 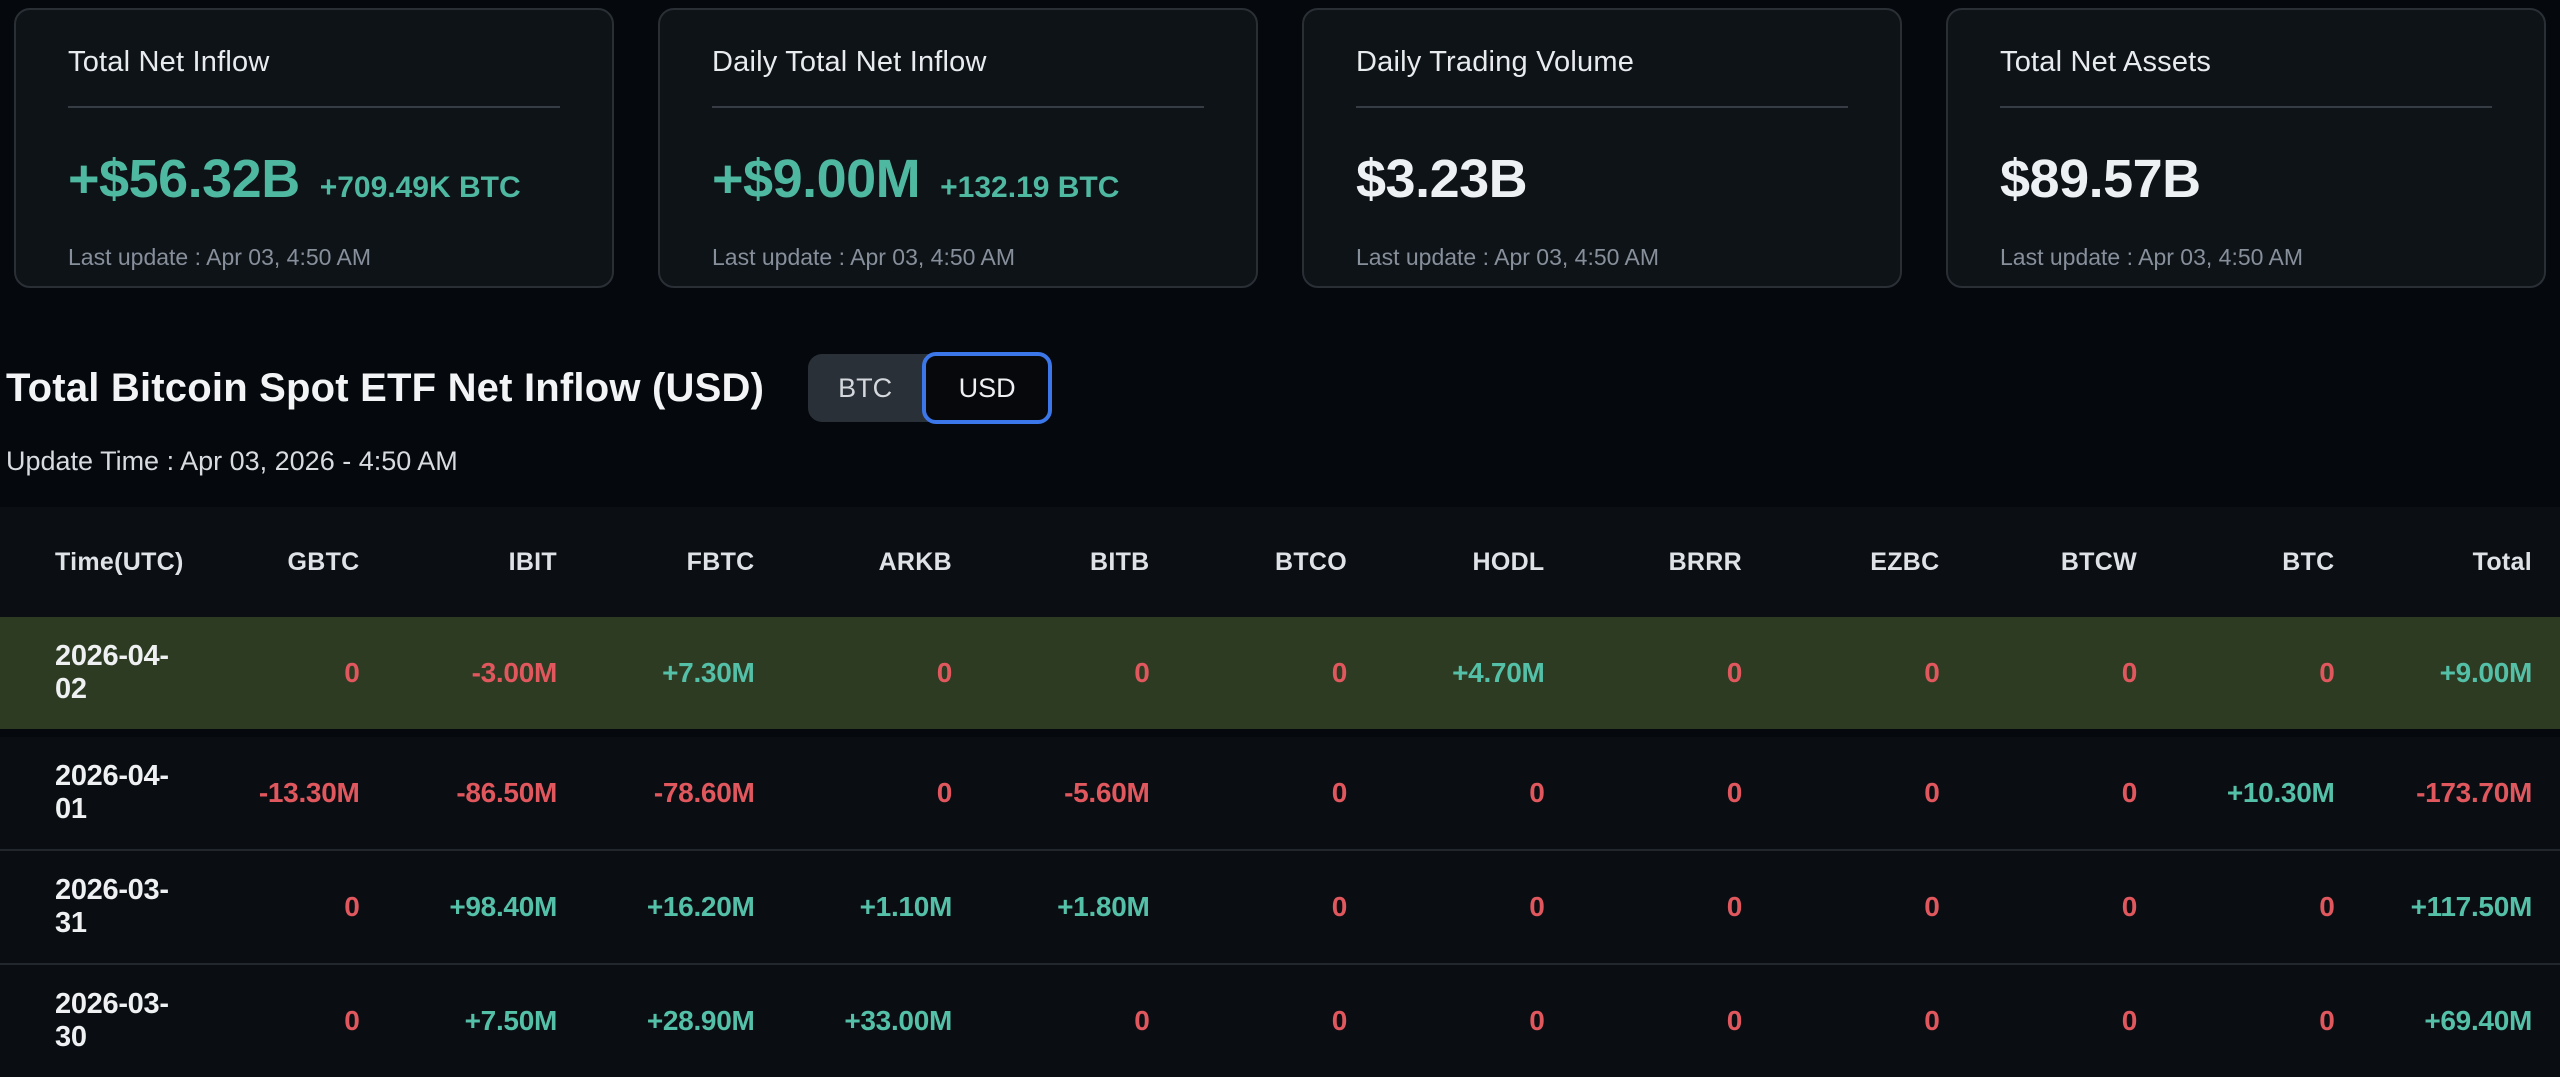 What do you see at coordinates (420, 188) in the screenshot?
I see `card-sub-value: +709.49K BTC` at bounding box center [420, 188].